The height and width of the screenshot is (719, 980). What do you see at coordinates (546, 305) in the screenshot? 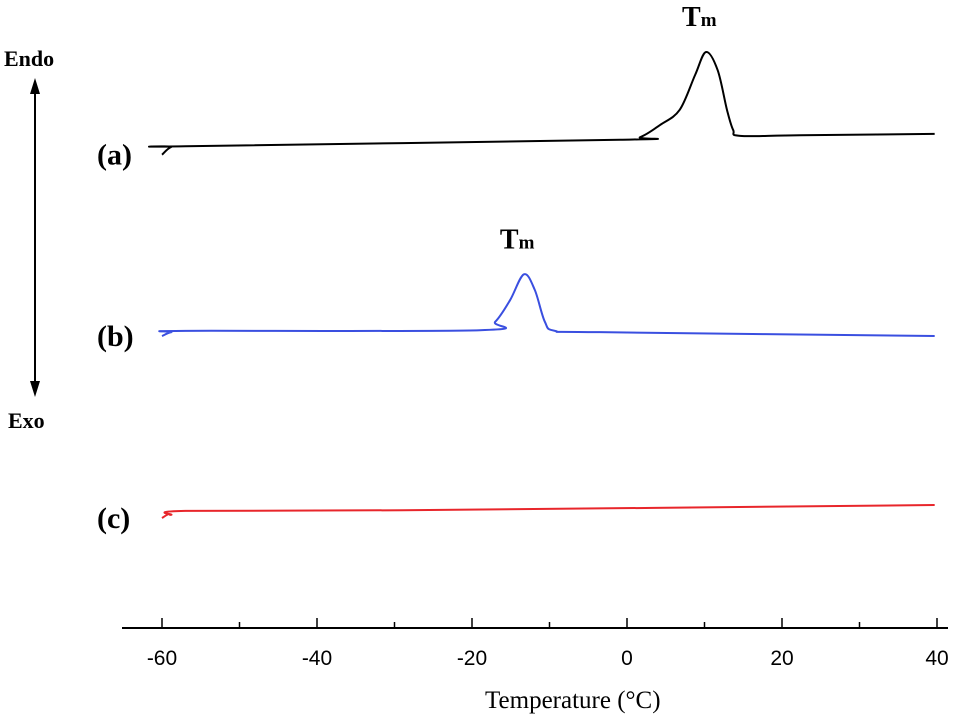
I see `series-line-b` at bounding box center [546, 305].